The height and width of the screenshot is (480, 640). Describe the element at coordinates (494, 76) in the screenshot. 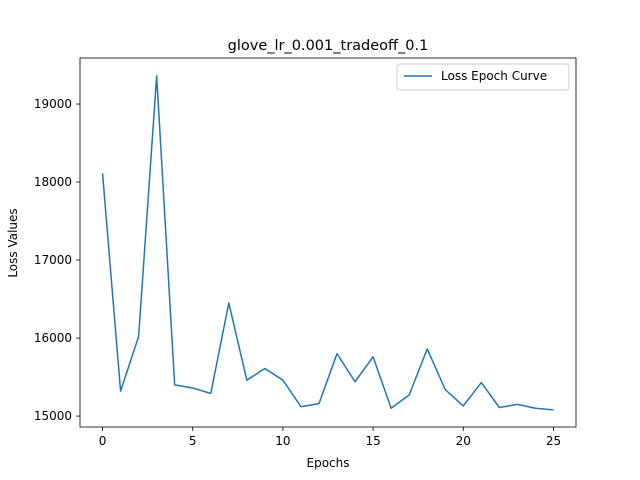

I see `legend-label: Loss Epoch Curve` at that location.